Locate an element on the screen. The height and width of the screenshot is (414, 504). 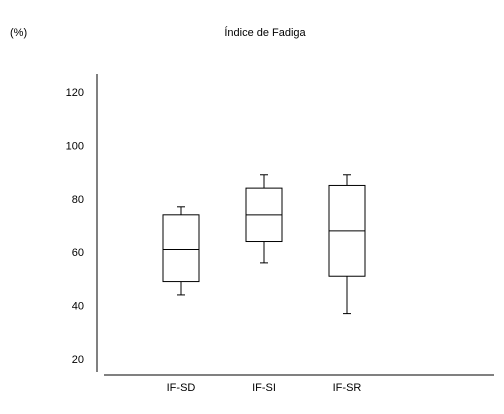
x-category-labels: IF-SD IF-SI IF-SR is located at coordinates (264, 388).